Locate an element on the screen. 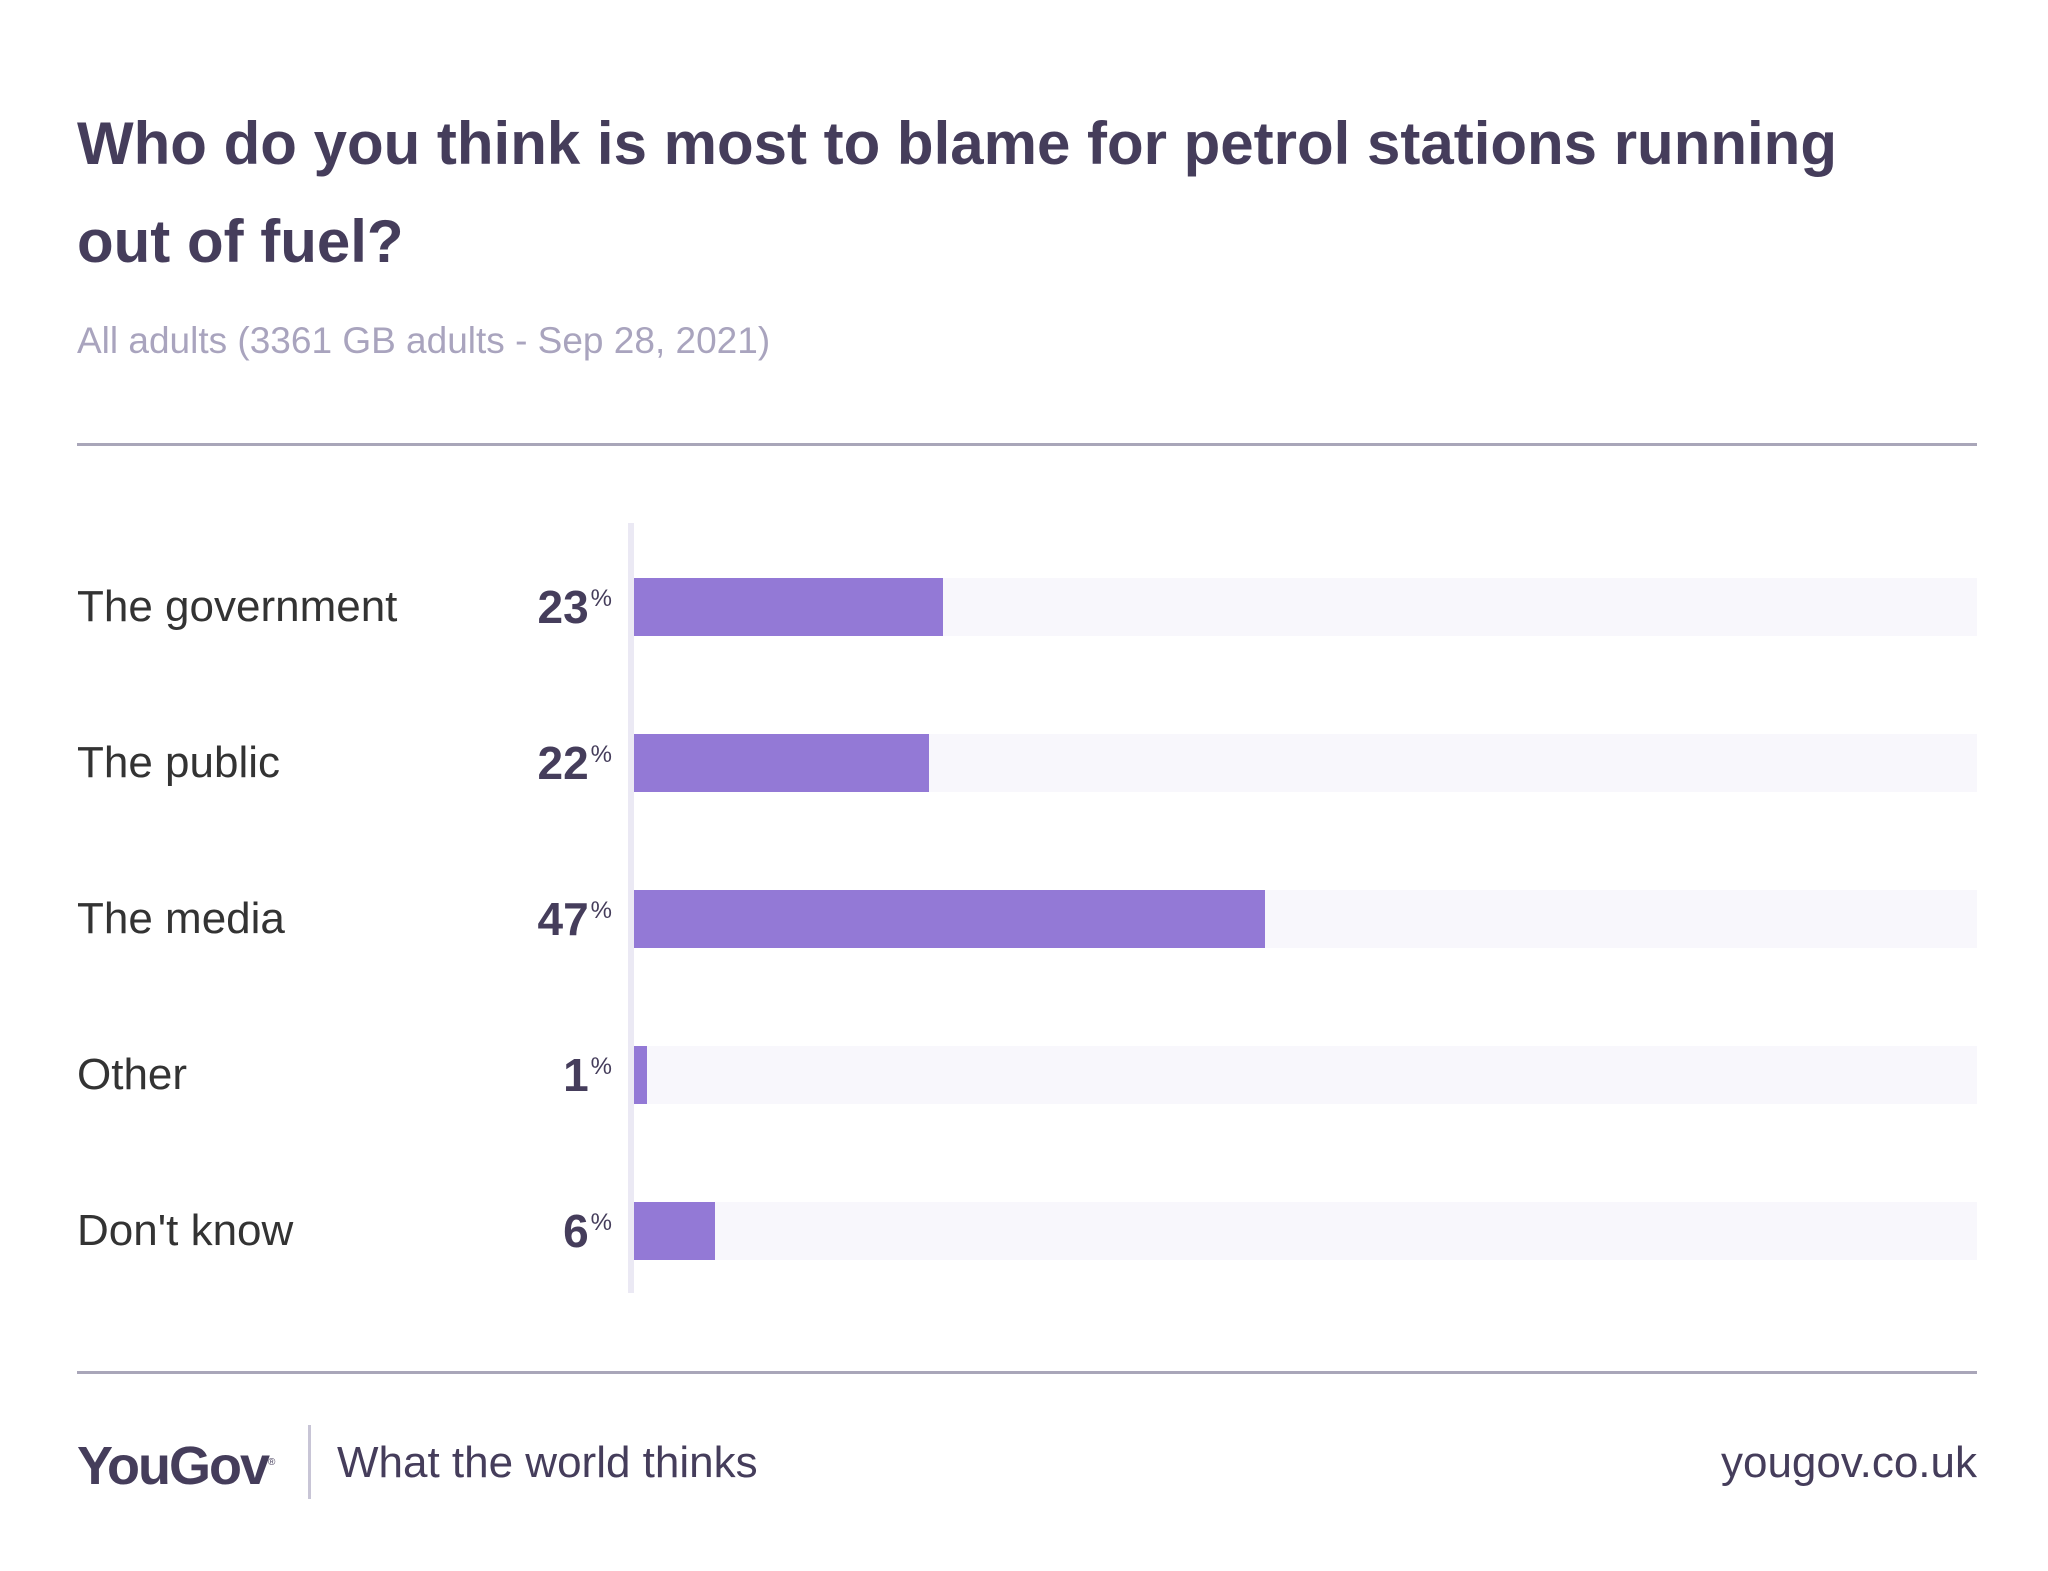 This screenshot has height=1571, width=2048. data-label-number: 23 is located at coordinates (563, 607).